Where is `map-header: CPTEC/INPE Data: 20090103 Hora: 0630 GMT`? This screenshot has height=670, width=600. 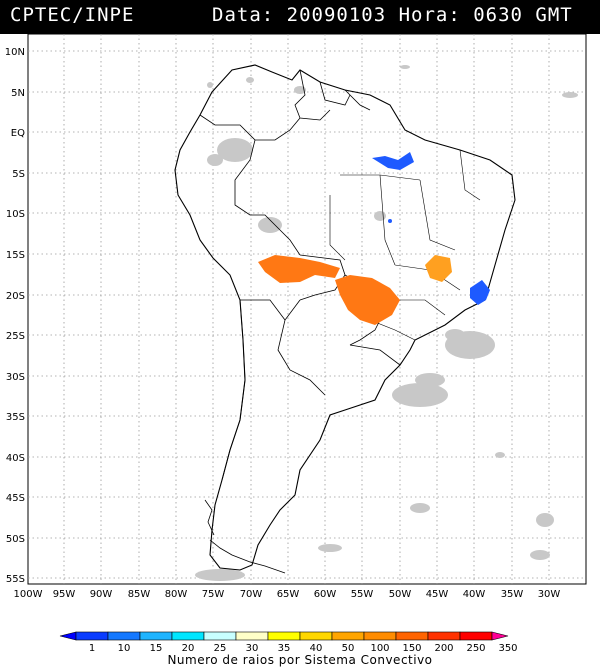 map-header: CPTEC/INPE Data: 20090103 Hora: 0630 GMT is located at coordinates (300, 17).